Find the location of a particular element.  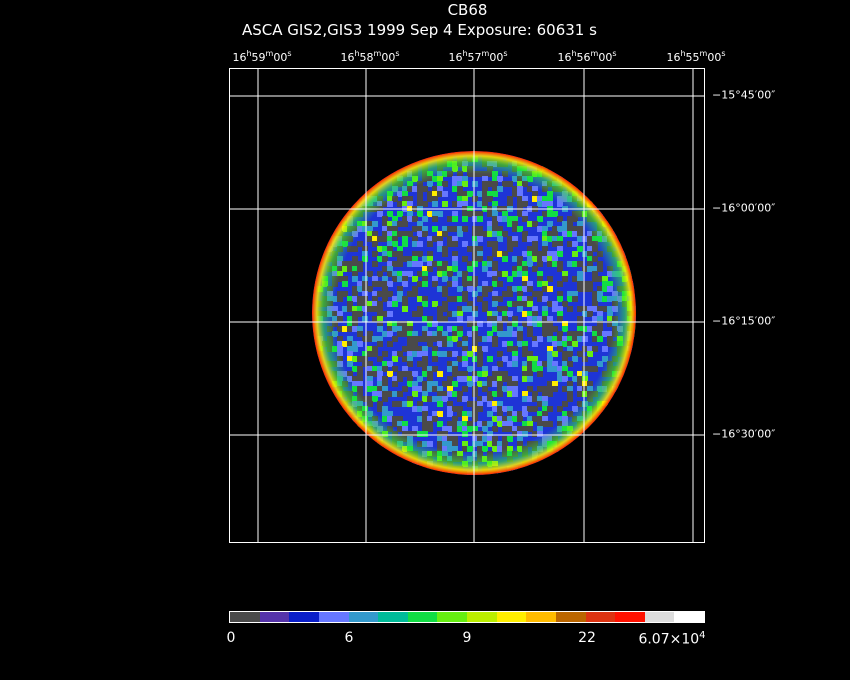

colorbar-label: 6 is located at coordinates (349, 638).